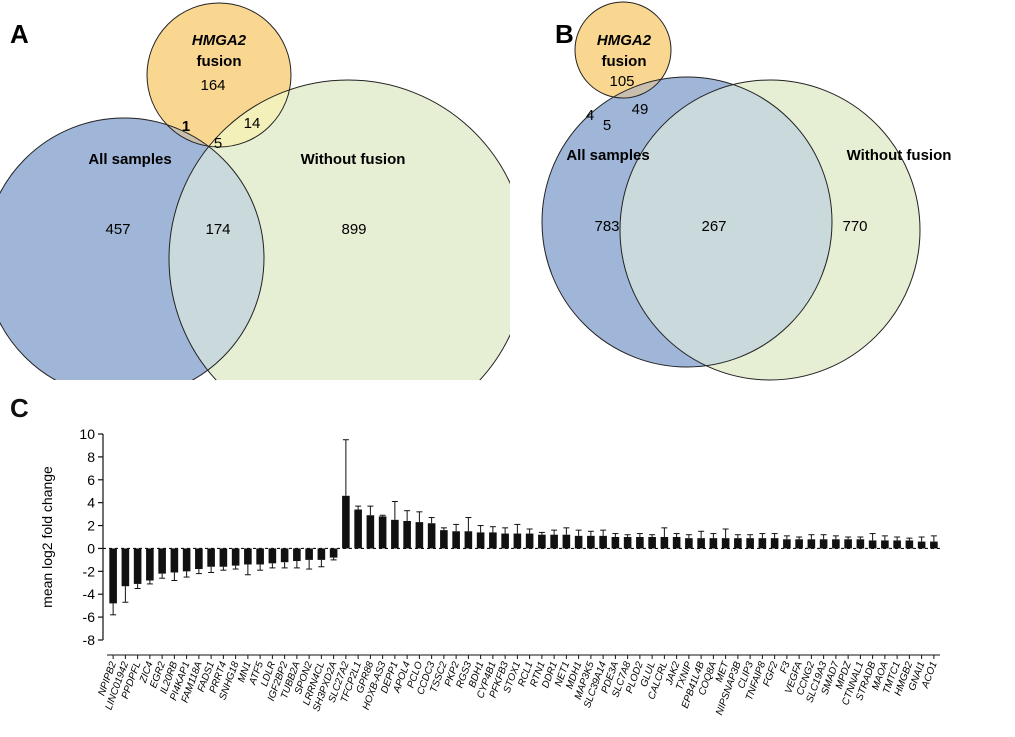 This screenshot has height=737, width=1015. Describe the element at coordinates (212, 85) in the screenshot. I see `count-hmga2-only: 164` at that location.